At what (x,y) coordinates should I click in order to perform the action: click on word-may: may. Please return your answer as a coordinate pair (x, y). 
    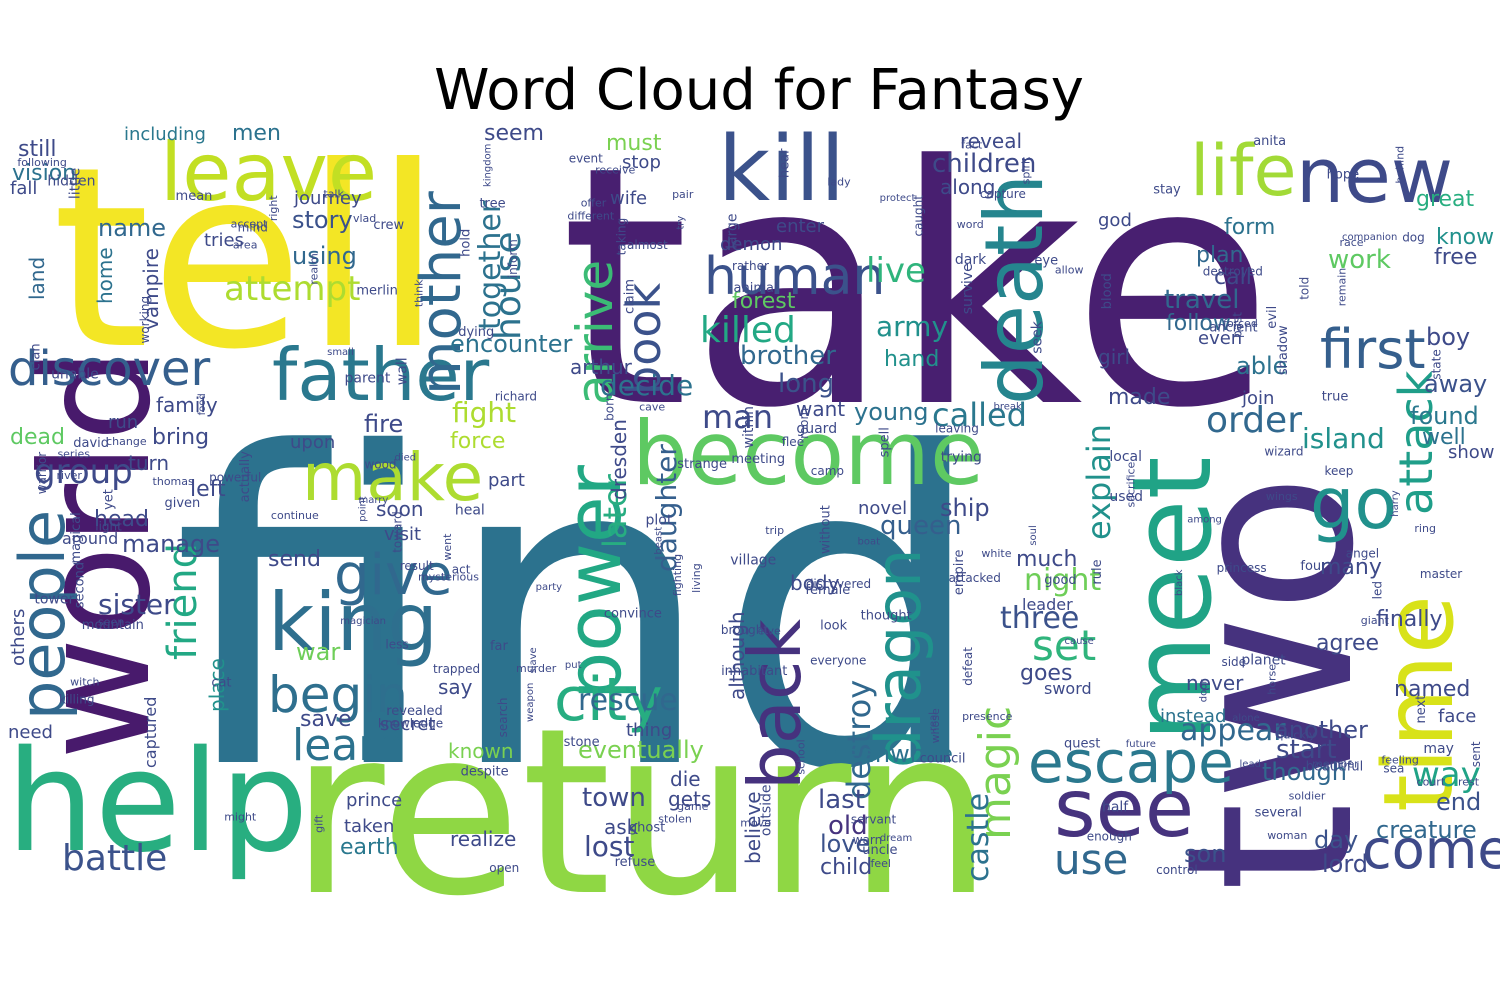
    Looking at the image, I should click on (1438, 749).